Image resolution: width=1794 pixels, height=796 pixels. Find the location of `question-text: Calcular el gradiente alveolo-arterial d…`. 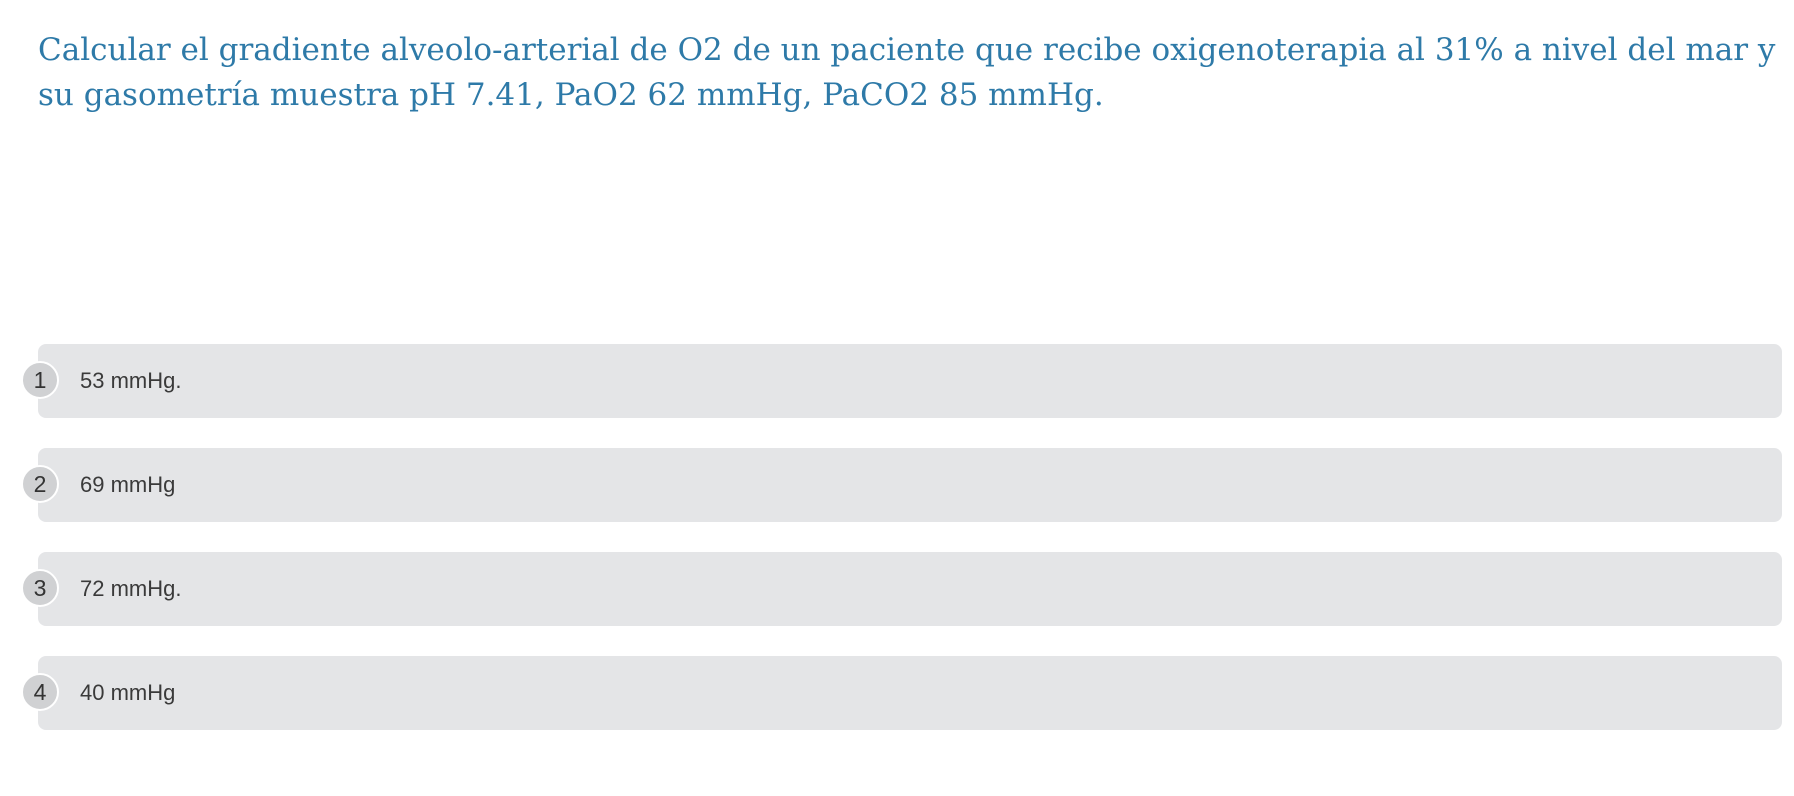

question-text: Calcular el gradiente alveolo-arterial d… is located at coordinates (907, 72).